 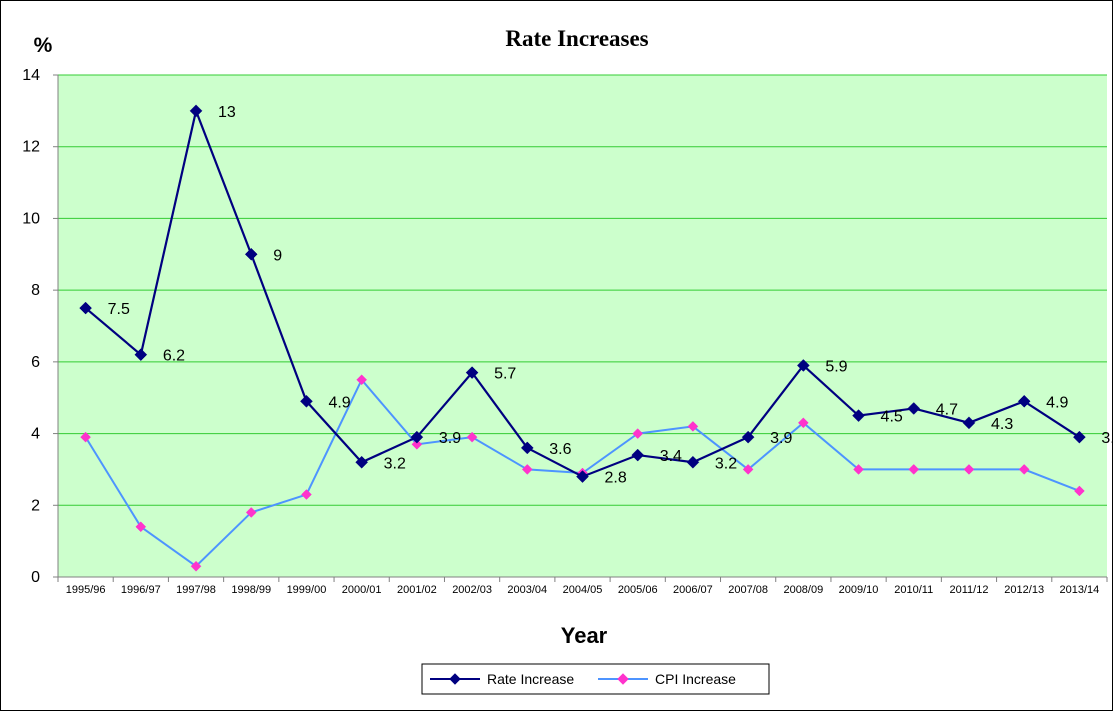 What do you see at coordinates (227, 112) in the screenshot?
I see `data-label: 13` at bounding box center [227, 112].